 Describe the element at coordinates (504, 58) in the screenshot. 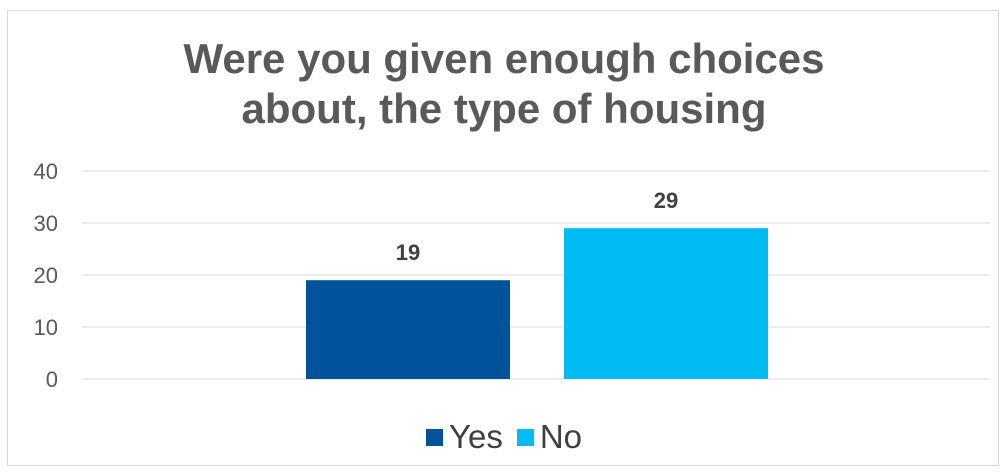

I see `chart-title-line-1: Were you given enough choices` at that location.